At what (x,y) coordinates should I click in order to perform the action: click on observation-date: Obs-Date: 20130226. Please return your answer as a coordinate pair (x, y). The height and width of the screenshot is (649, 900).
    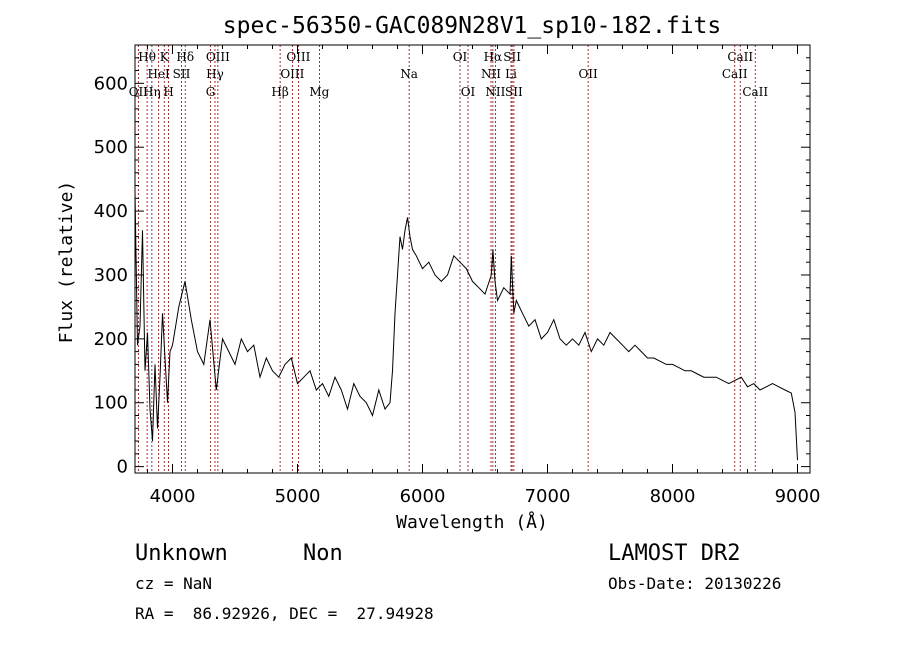
    Looking at the image, I should click on (694, 583).